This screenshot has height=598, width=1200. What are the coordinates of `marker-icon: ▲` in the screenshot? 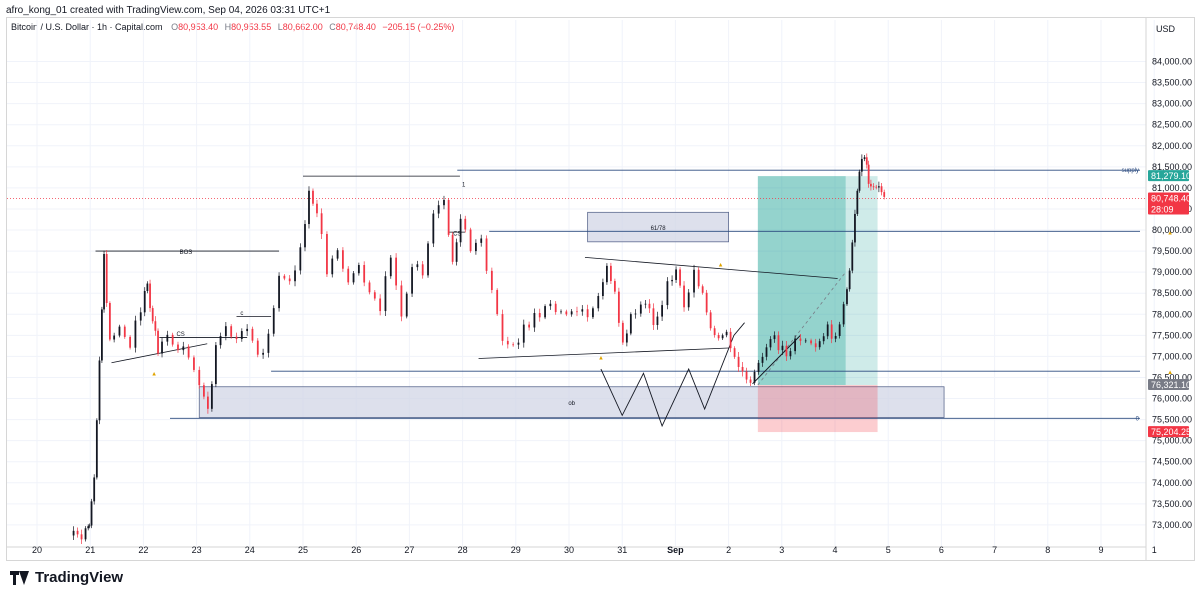 It's located at (721, 266).